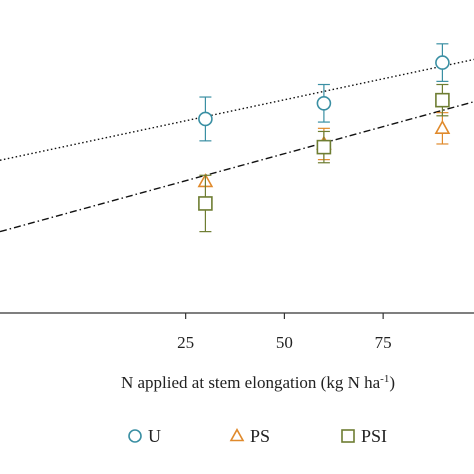 The height and width of the screenshot is (474, 474). I want to click on data-point-ps, so click(442, 127).